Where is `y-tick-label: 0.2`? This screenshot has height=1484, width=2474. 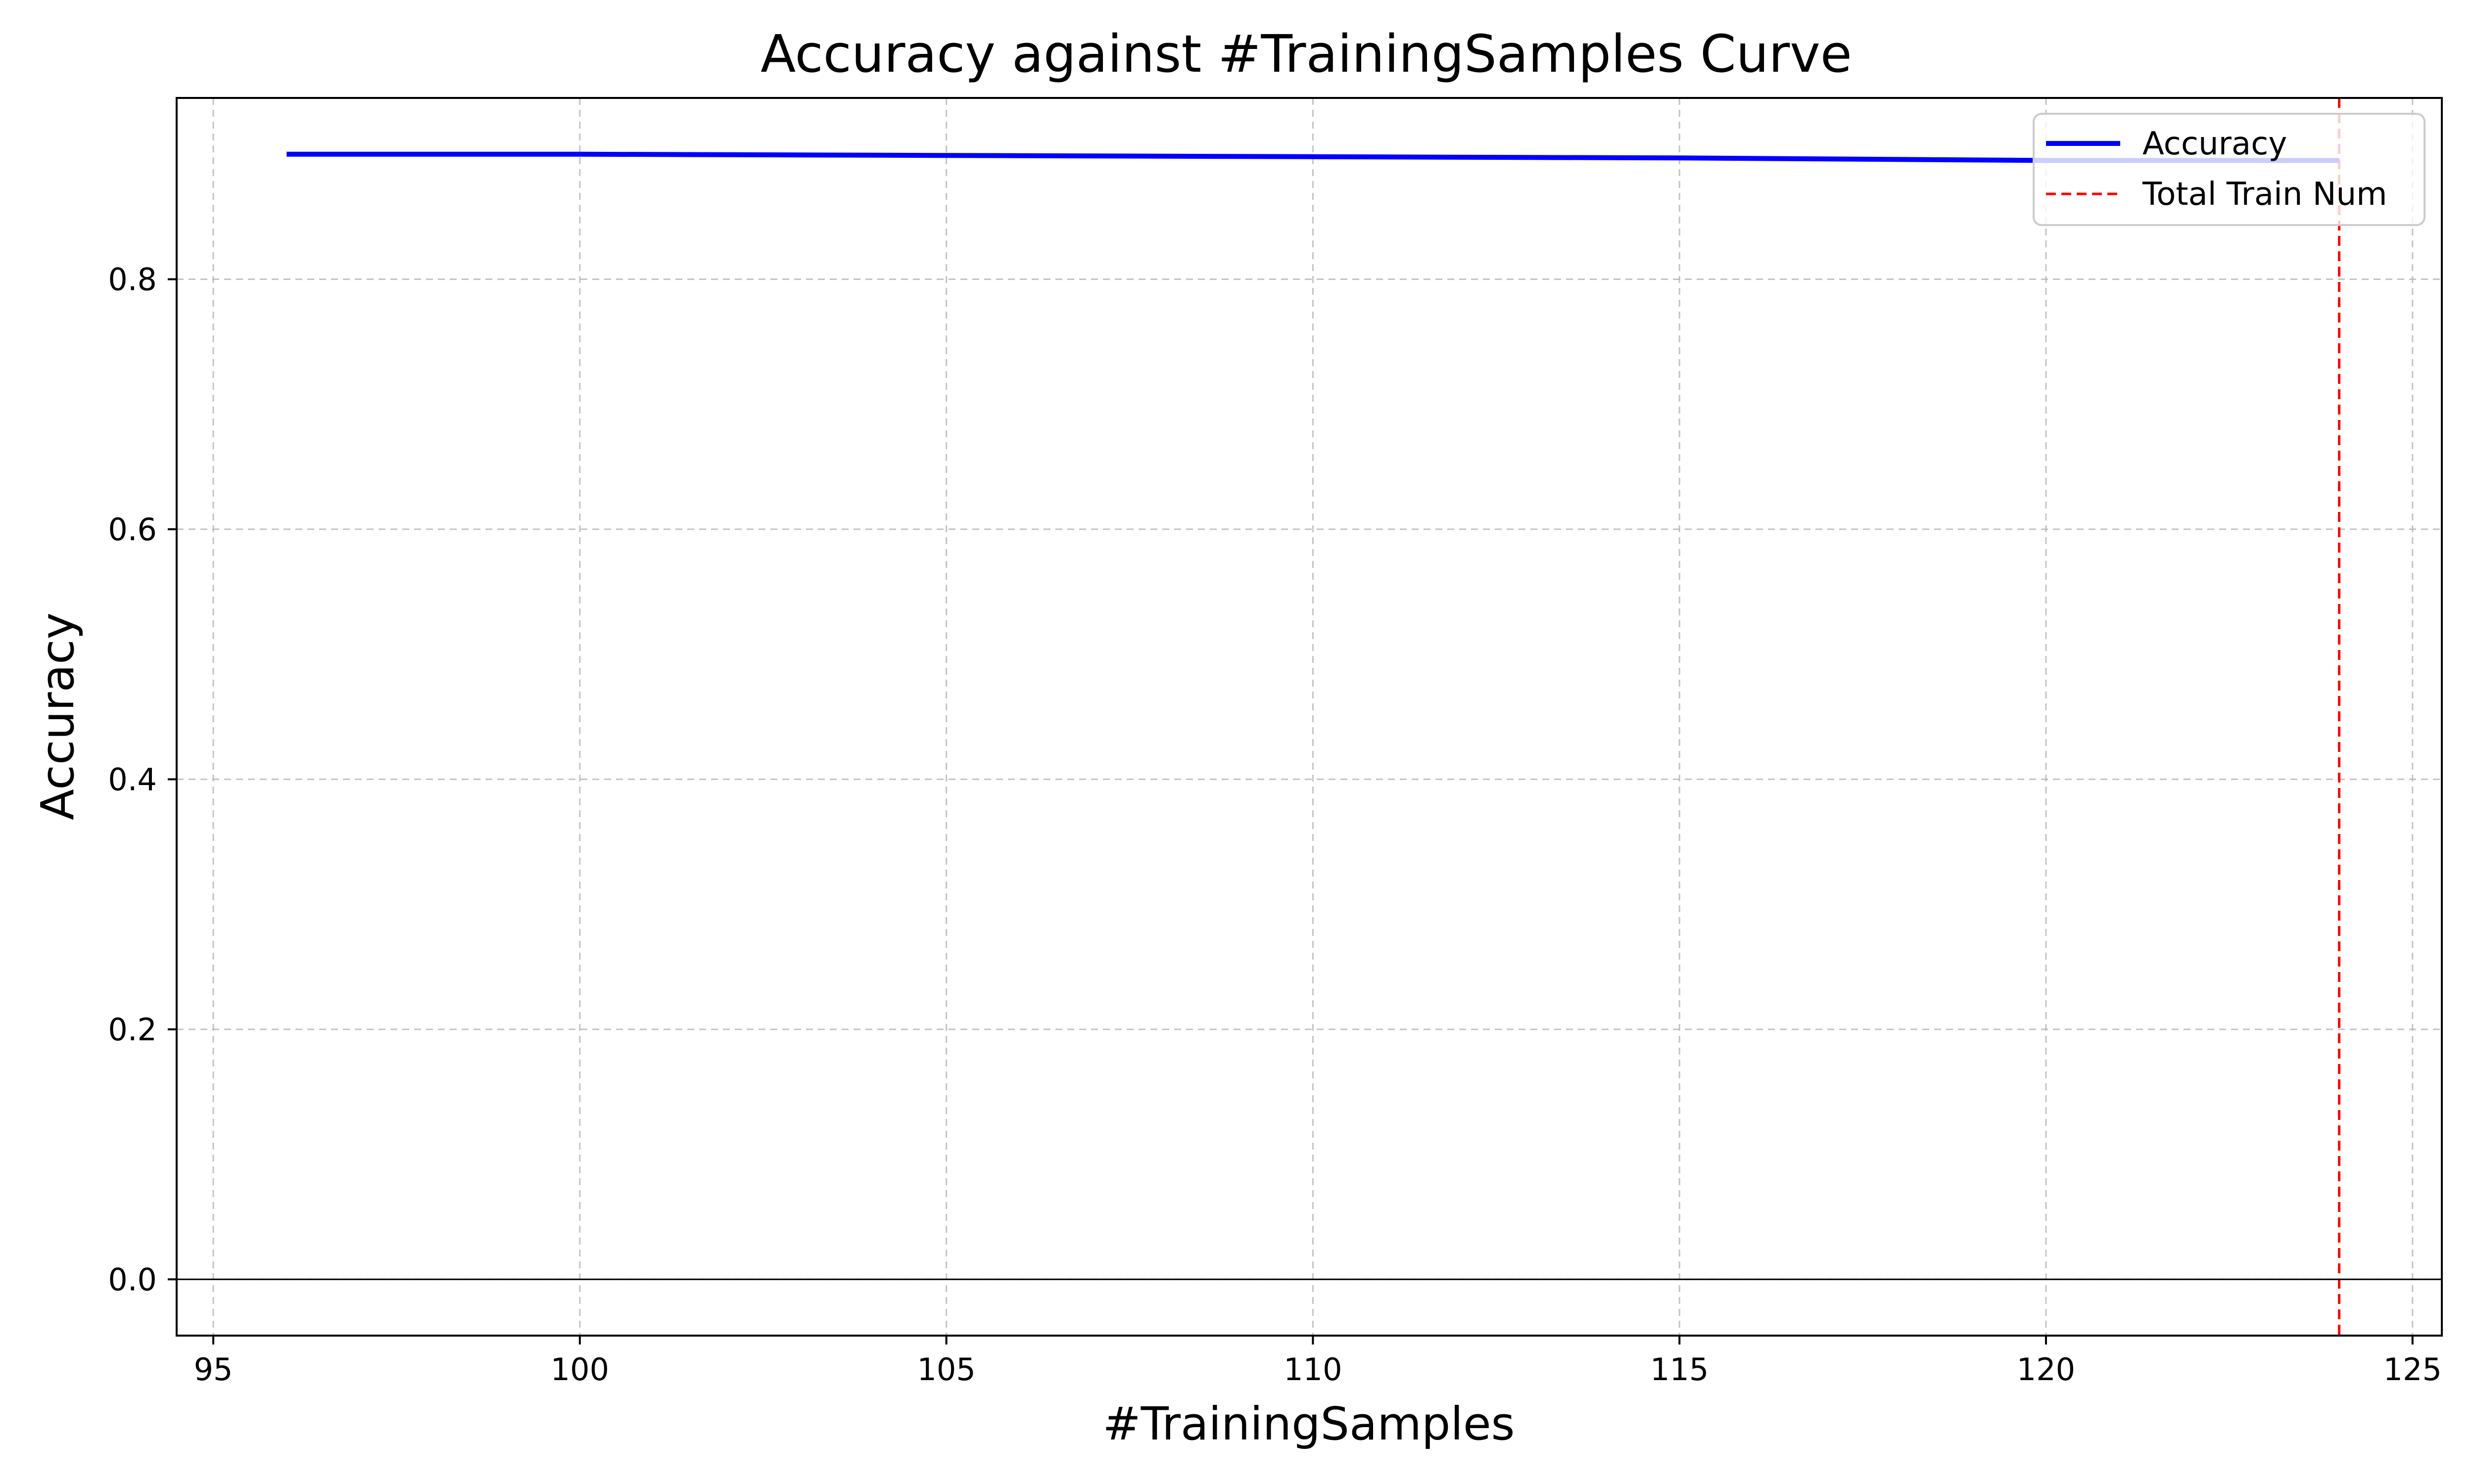
y-tick-label: 0.2 is located at coordinates (132, 1030).